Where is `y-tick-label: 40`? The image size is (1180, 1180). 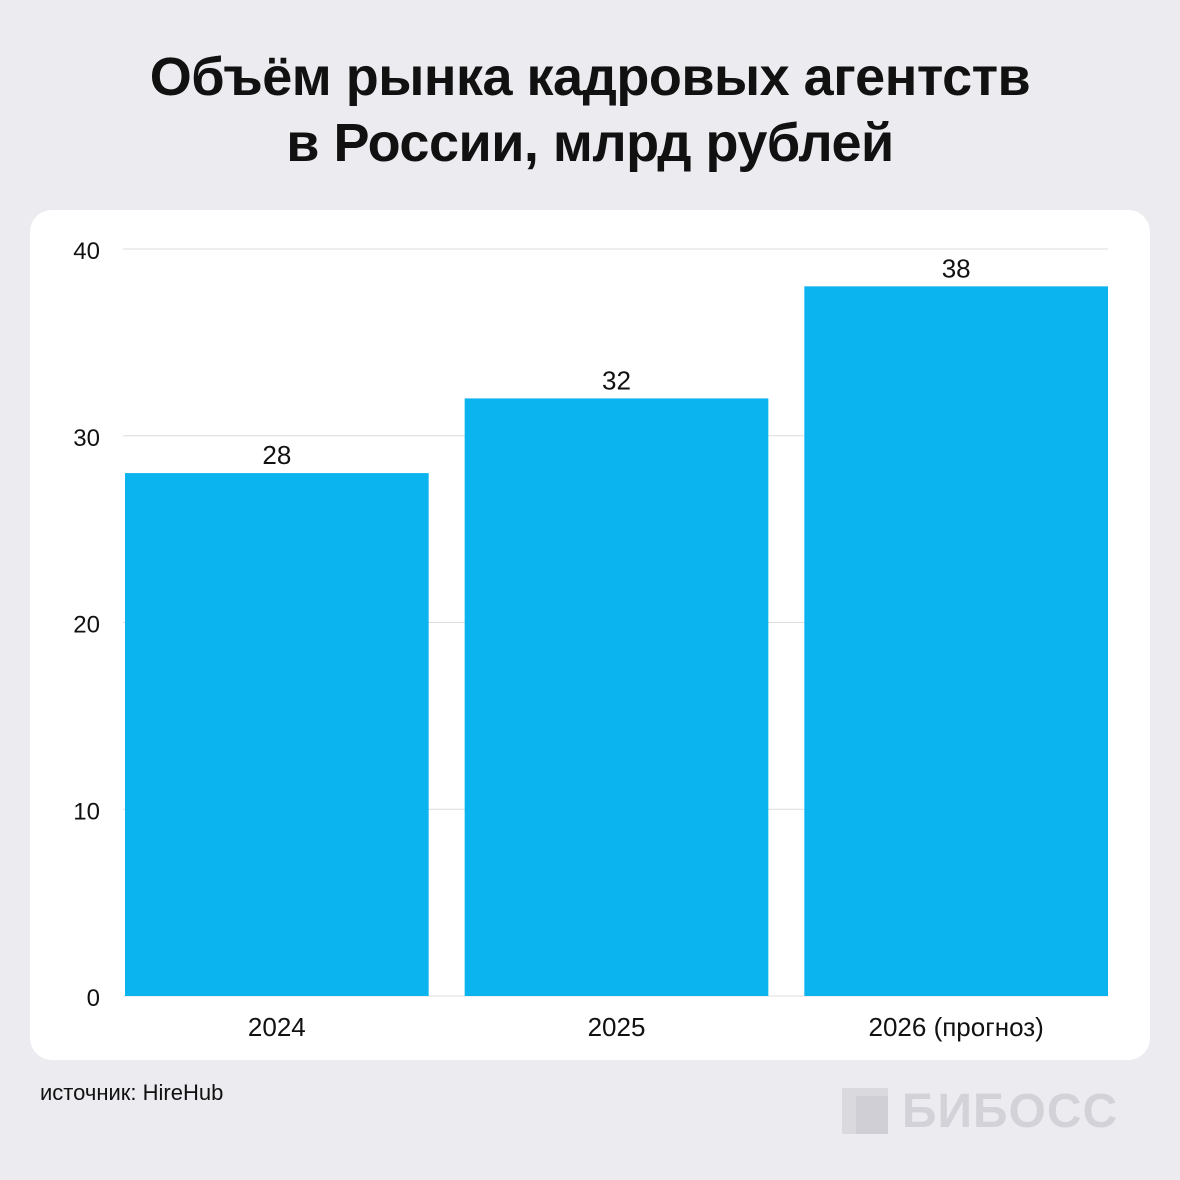 y-tick-label: 40 is located at coordinates (86, 251).